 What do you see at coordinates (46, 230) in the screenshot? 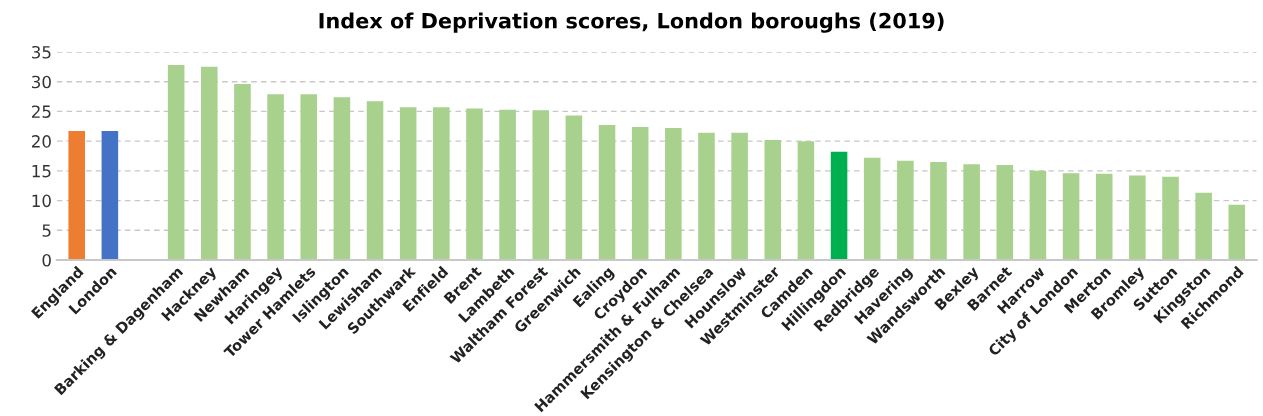
I see `y-tick-label: 5` at bounding box center [46, 230].